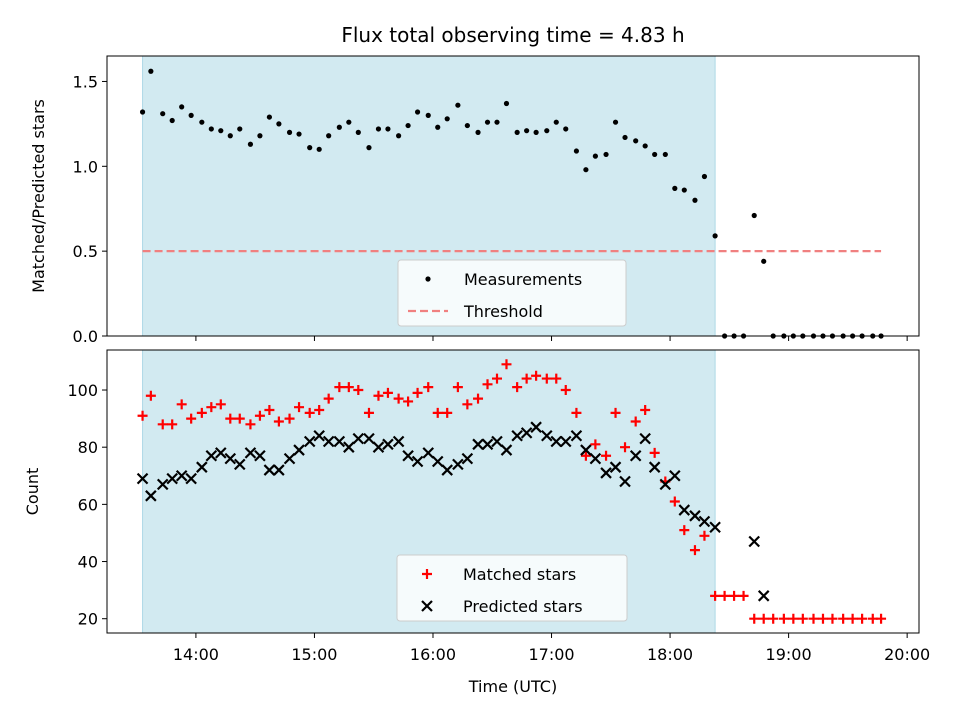 The width and height of the screenshot is (960, 720). Describe the element at coordinates (523, 279) in the screenshot. I see `ratio-legend-label: Measurements` at that location.